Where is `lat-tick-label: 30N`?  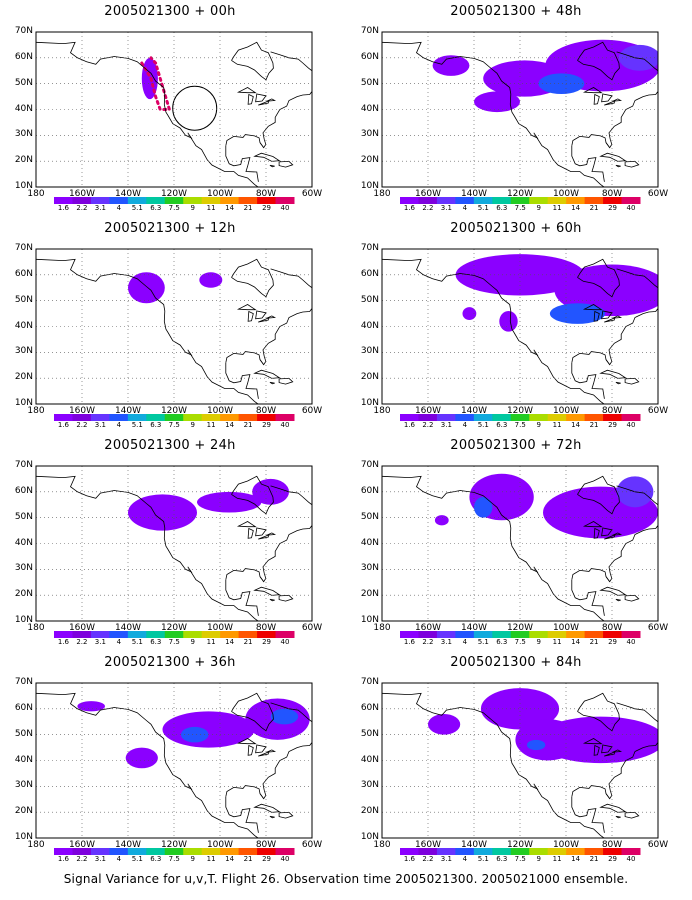
lat-tick-label: 30N is located at coordinates (23, 785).